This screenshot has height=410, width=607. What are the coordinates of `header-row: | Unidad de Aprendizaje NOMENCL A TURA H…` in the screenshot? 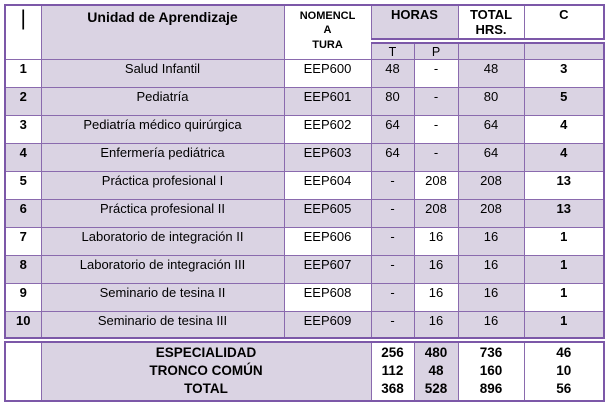 It's located at (304, 32).